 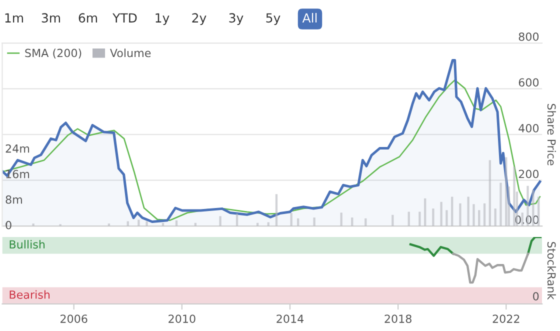 I want to click on text: 6m, so click(x=88, y=18).